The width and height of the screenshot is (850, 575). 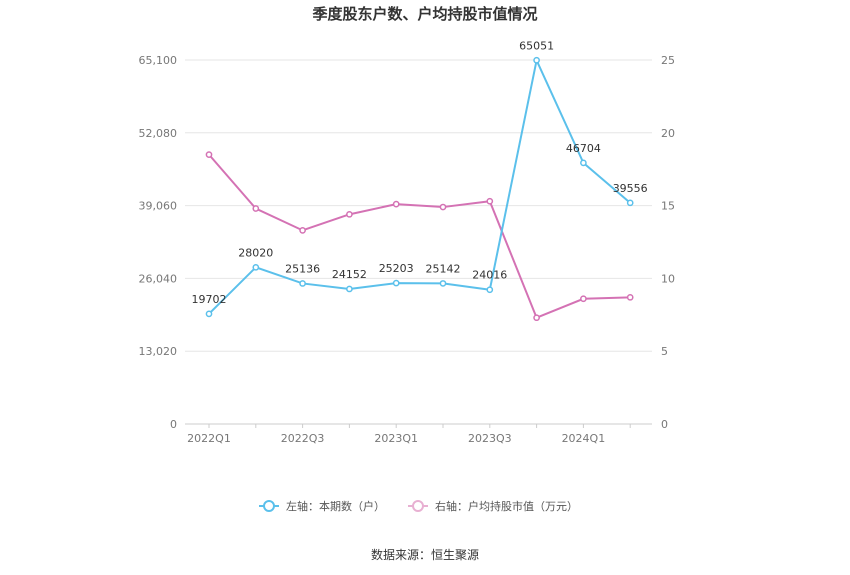 What do you see at coordinates (396, 438) in the screenshot?
I see `x-tick-label: 2023Q1` at bounding box center [396, 438].